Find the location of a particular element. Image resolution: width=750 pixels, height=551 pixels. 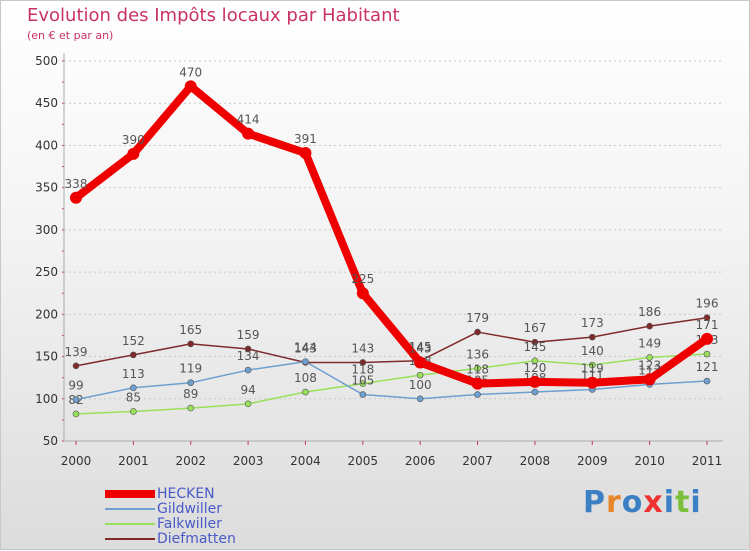

data-label-diefmatten-2002: 165 is located at coordinates (190, 330).